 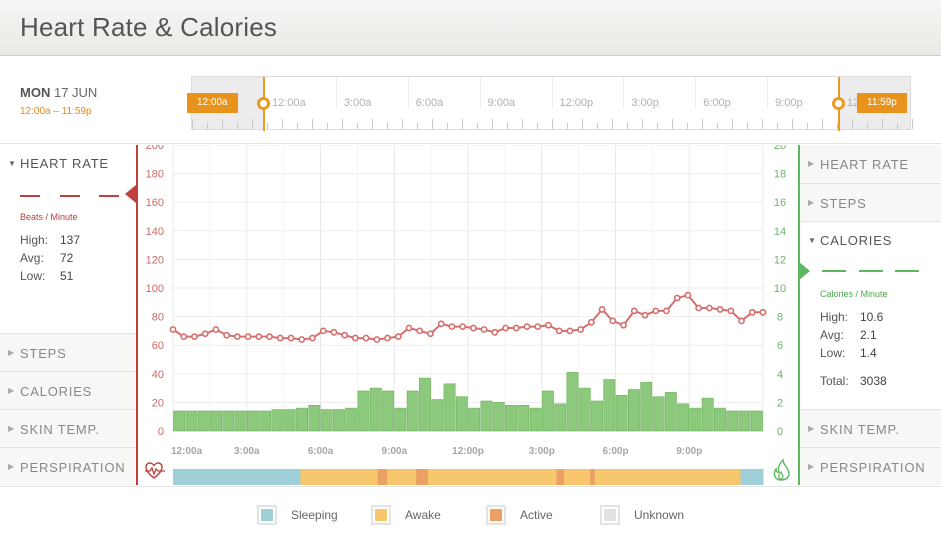 What do you see at coordinates (780, 346) in the screenshot?
I see `right-axis-tick-label: 6` at bounding box center [780, 346].